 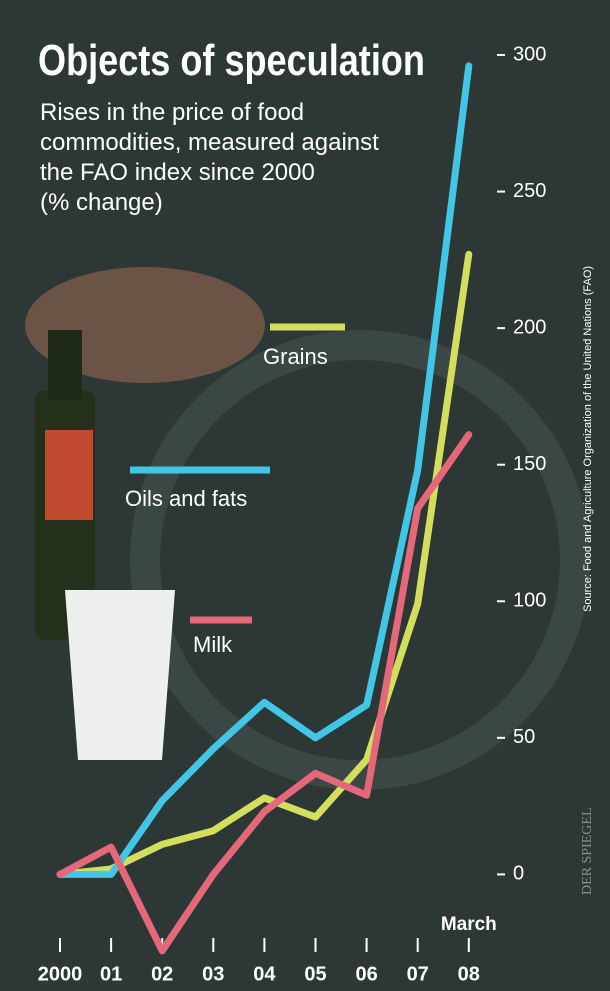 I want to click on subtitle-line: (% change), so click(x=101, y=202).